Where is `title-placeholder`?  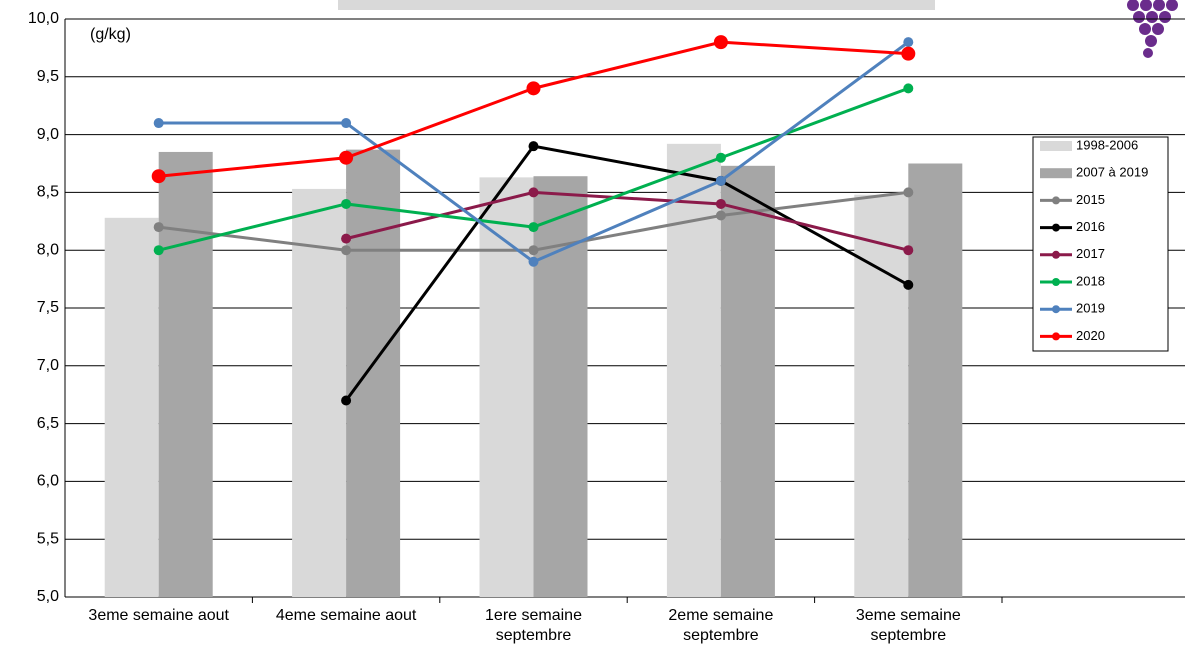
title-placeholder is located at coordinates (636, 5).